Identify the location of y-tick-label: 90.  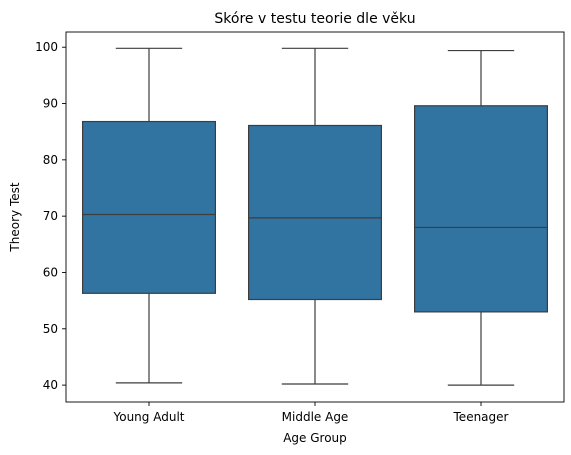
(50, 104).